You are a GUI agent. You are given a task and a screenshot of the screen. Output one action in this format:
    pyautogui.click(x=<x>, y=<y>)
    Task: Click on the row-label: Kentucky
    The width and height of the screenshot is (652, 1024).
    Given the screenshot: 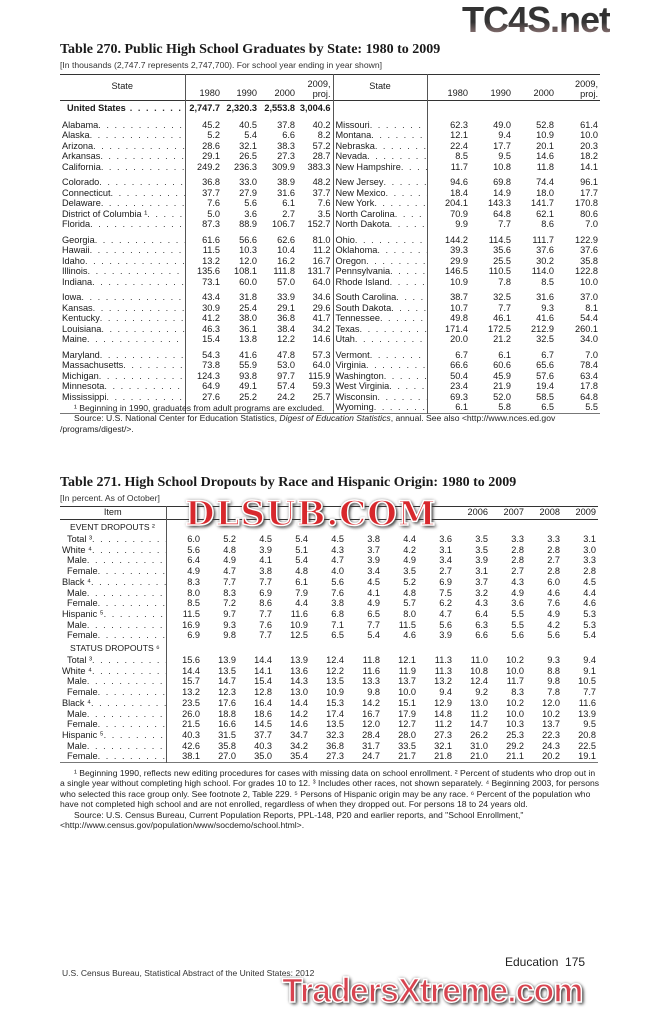 What is the action you would take?
    pyautogui.click(x=81, y=318)
    